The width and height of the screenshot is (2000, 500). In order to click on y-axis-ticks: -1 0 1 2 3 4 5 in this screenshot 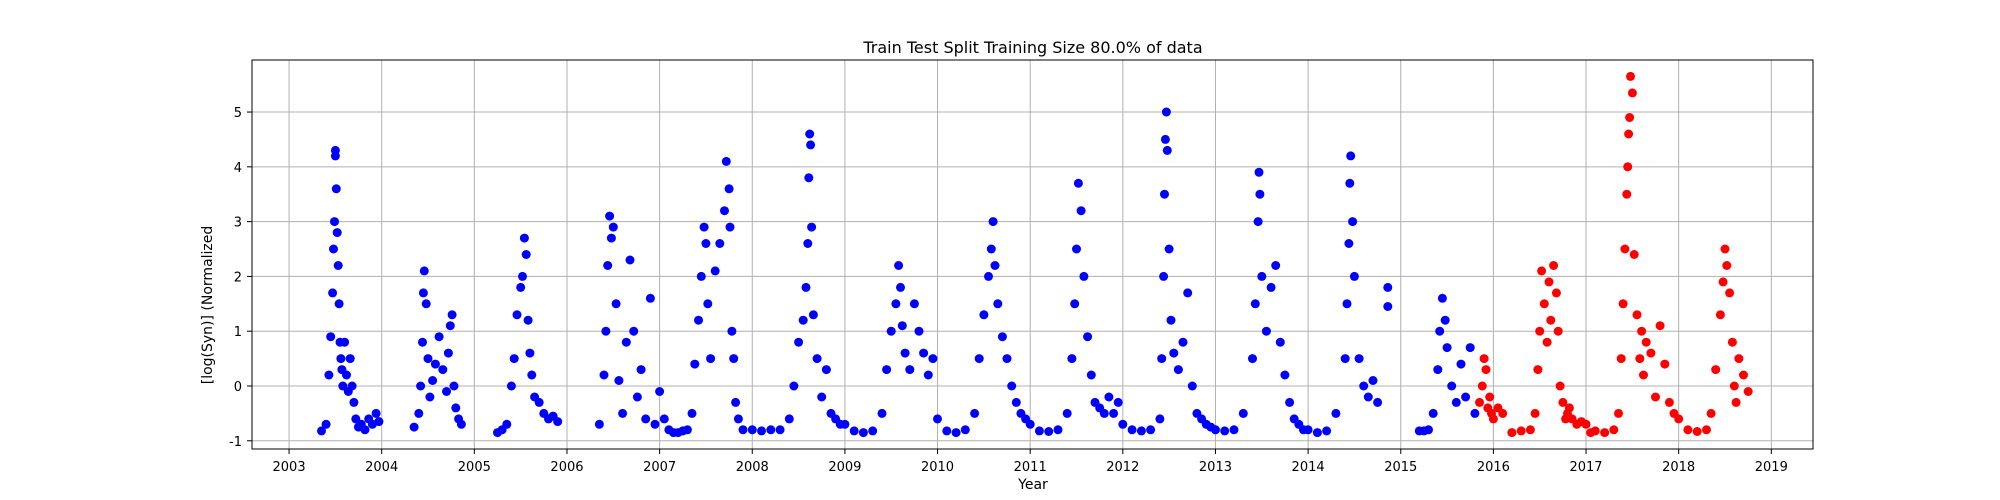, I will do `click(240, 278)`.